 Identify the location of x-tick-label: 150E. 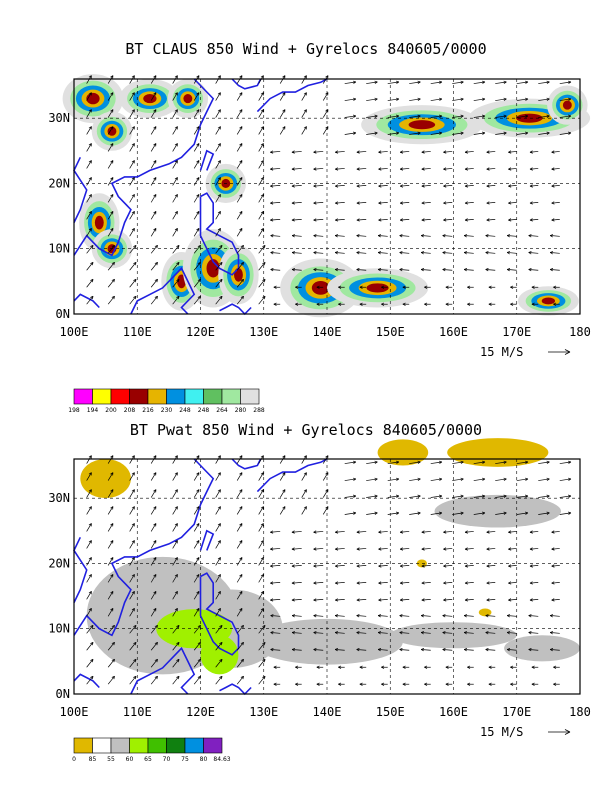
(390, 332).